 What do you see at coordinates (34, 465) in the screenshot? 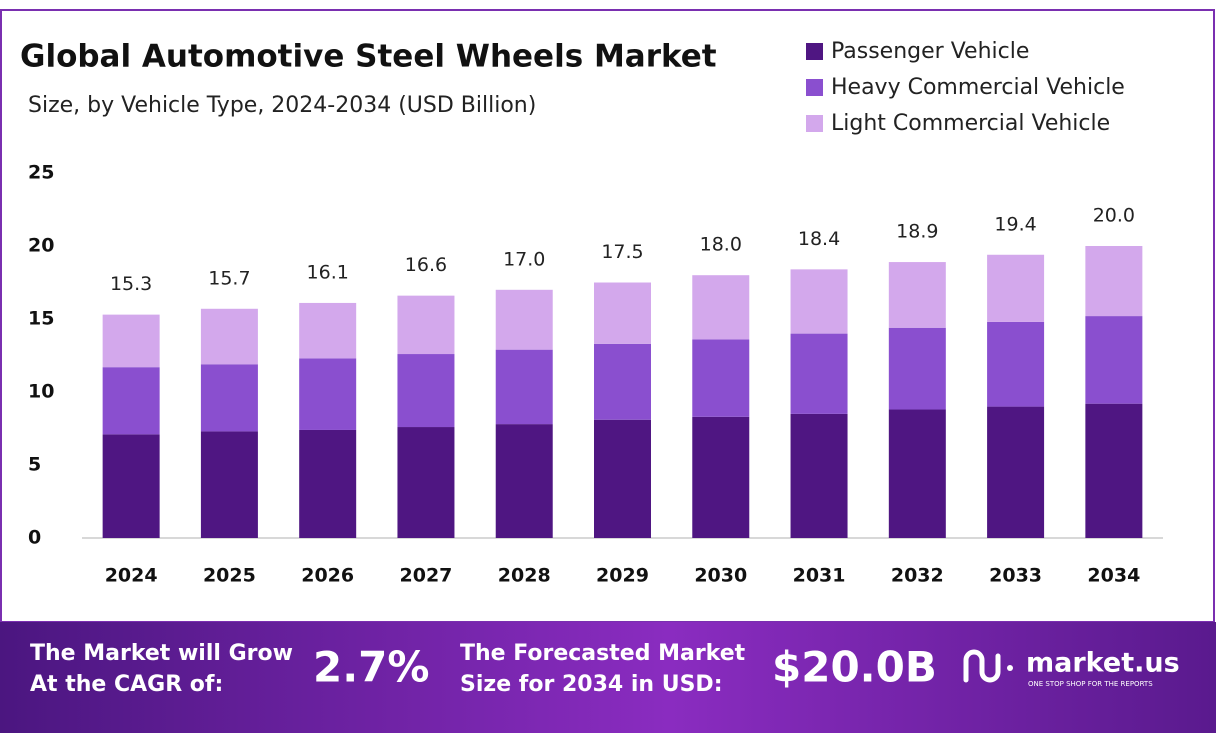
I see `y-tick-label: 5` at bounding box center [34, 465].